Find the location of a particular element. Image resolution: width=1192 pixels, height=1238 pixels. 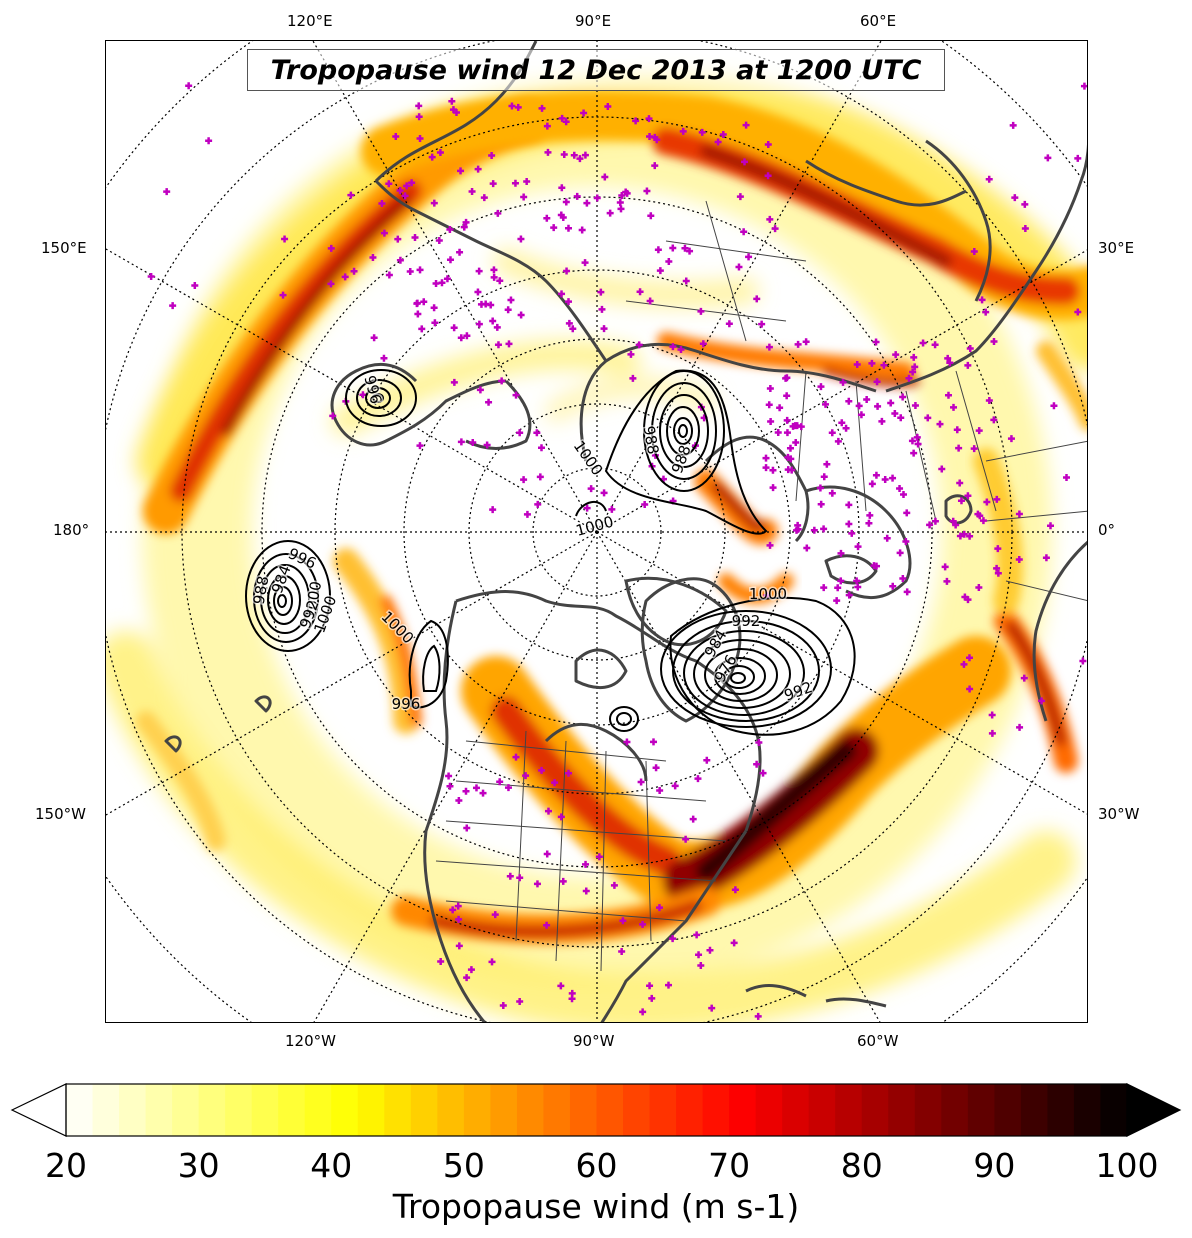

colorbar-tick-label: 100 is located at coordinates (1127, 1165).